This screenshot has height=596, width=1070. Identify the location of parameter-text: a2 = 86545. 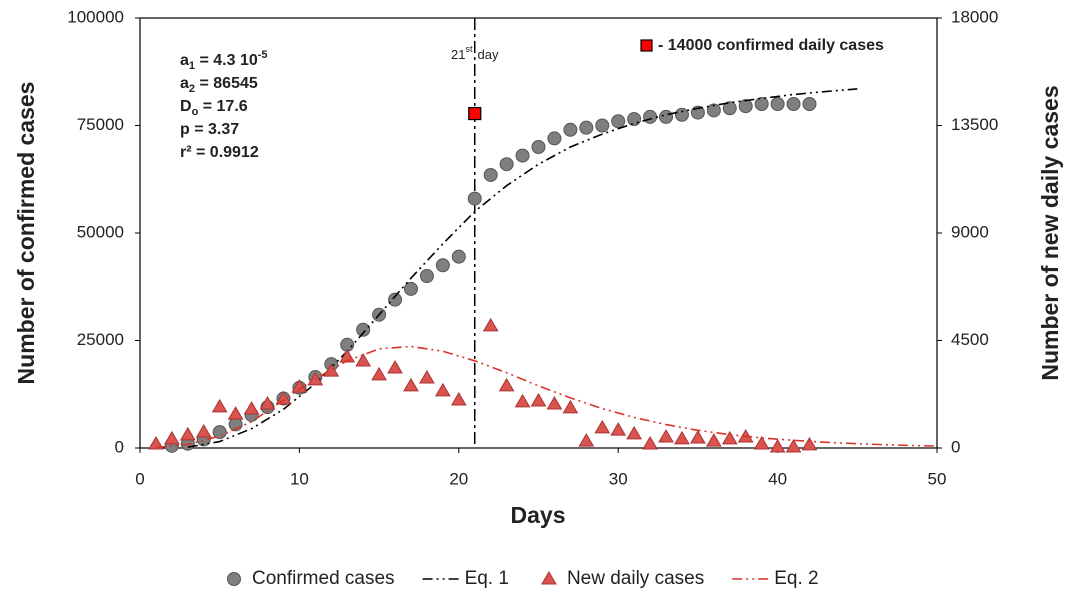
(219, 85).